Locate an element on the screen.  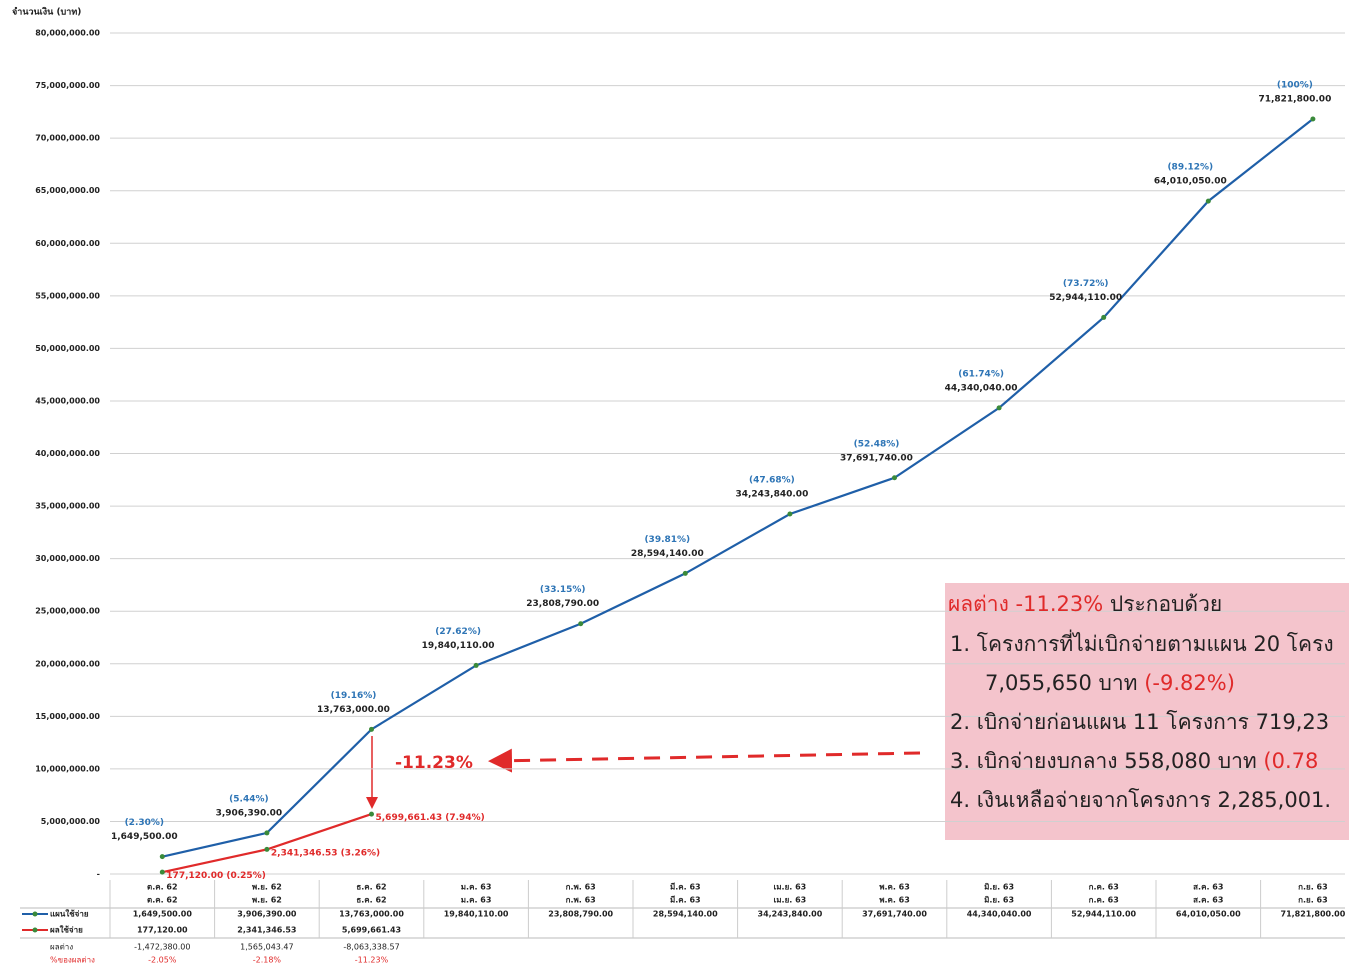
x-tick-label: พ.ย. 62 is located at coordinates (267, 887).